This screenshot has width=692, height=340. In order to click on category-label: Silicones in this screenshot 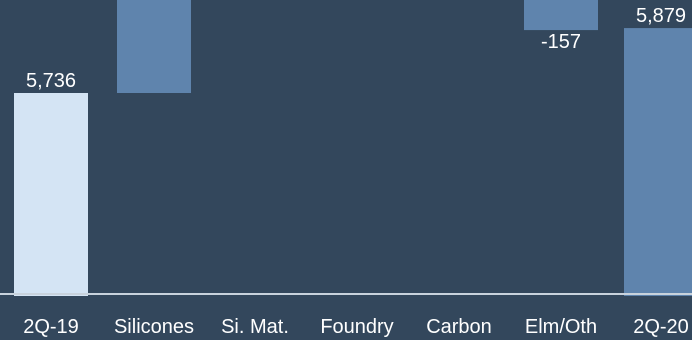, I will do `click(154, 327)`.